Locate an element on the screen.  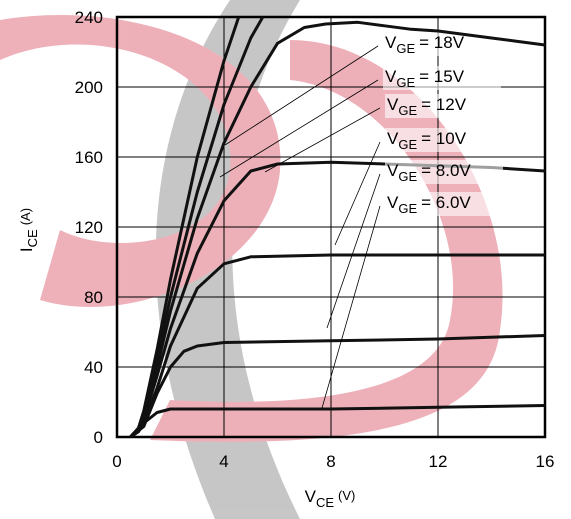
x-tick-label: 8 is located at coordinates (330, 461).